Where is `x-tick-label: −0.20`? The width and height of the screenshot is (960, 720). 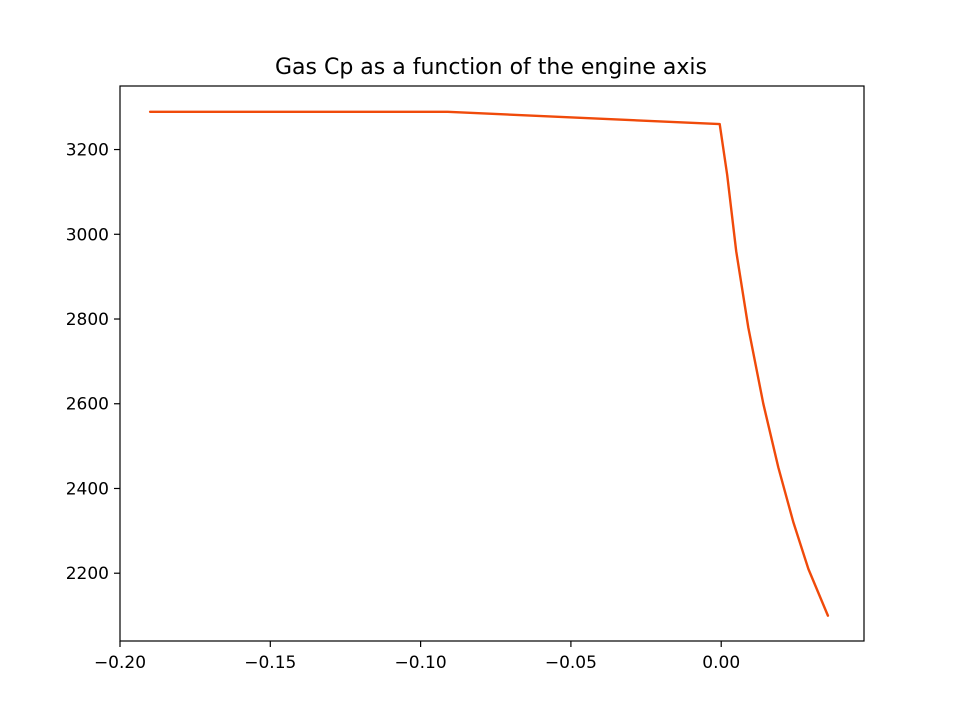
x-tick-label: −0.20 is located at coordinates (120, 663).